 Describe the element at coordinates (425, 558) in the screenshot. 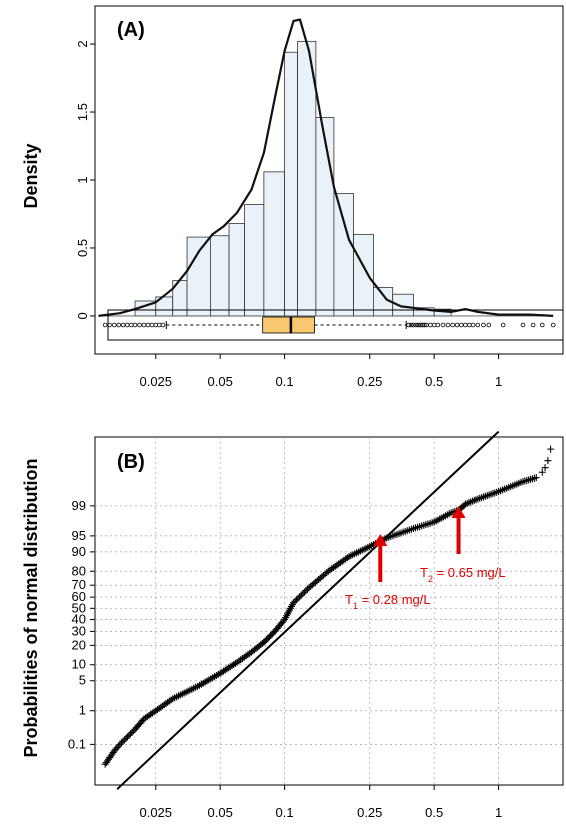

I see `threshold-annotations: T1 = 0.28 mg/L T2 = 0.65 mg/L` at that location.